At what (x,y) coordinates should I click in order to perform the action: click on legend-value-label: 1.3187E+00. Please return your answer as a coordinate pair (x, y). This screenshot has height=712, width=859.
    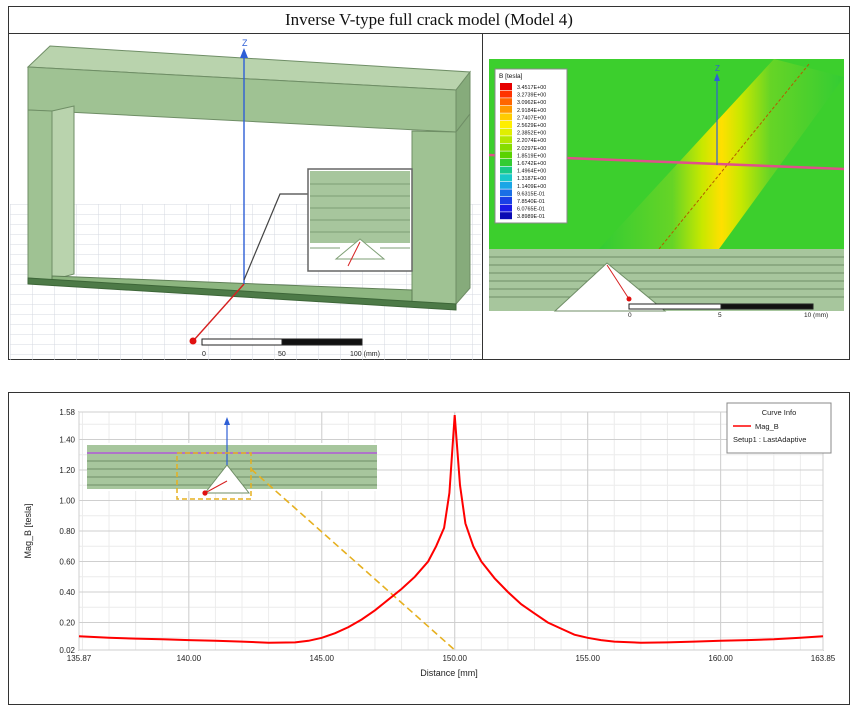
    Looking at the image, I should click on (531, 179).